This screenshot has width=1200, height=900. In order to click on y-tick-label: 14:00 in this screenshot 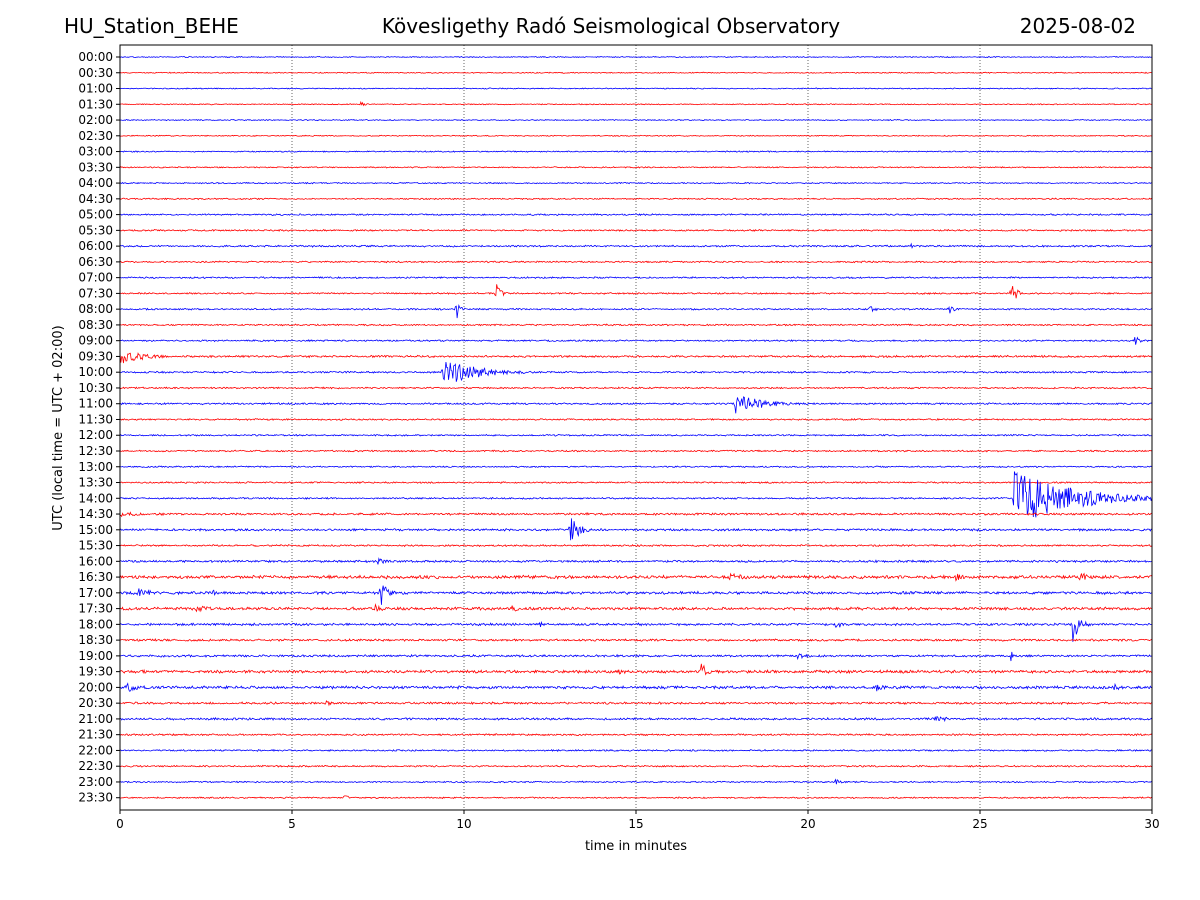, I will do `click(95, 498)`.